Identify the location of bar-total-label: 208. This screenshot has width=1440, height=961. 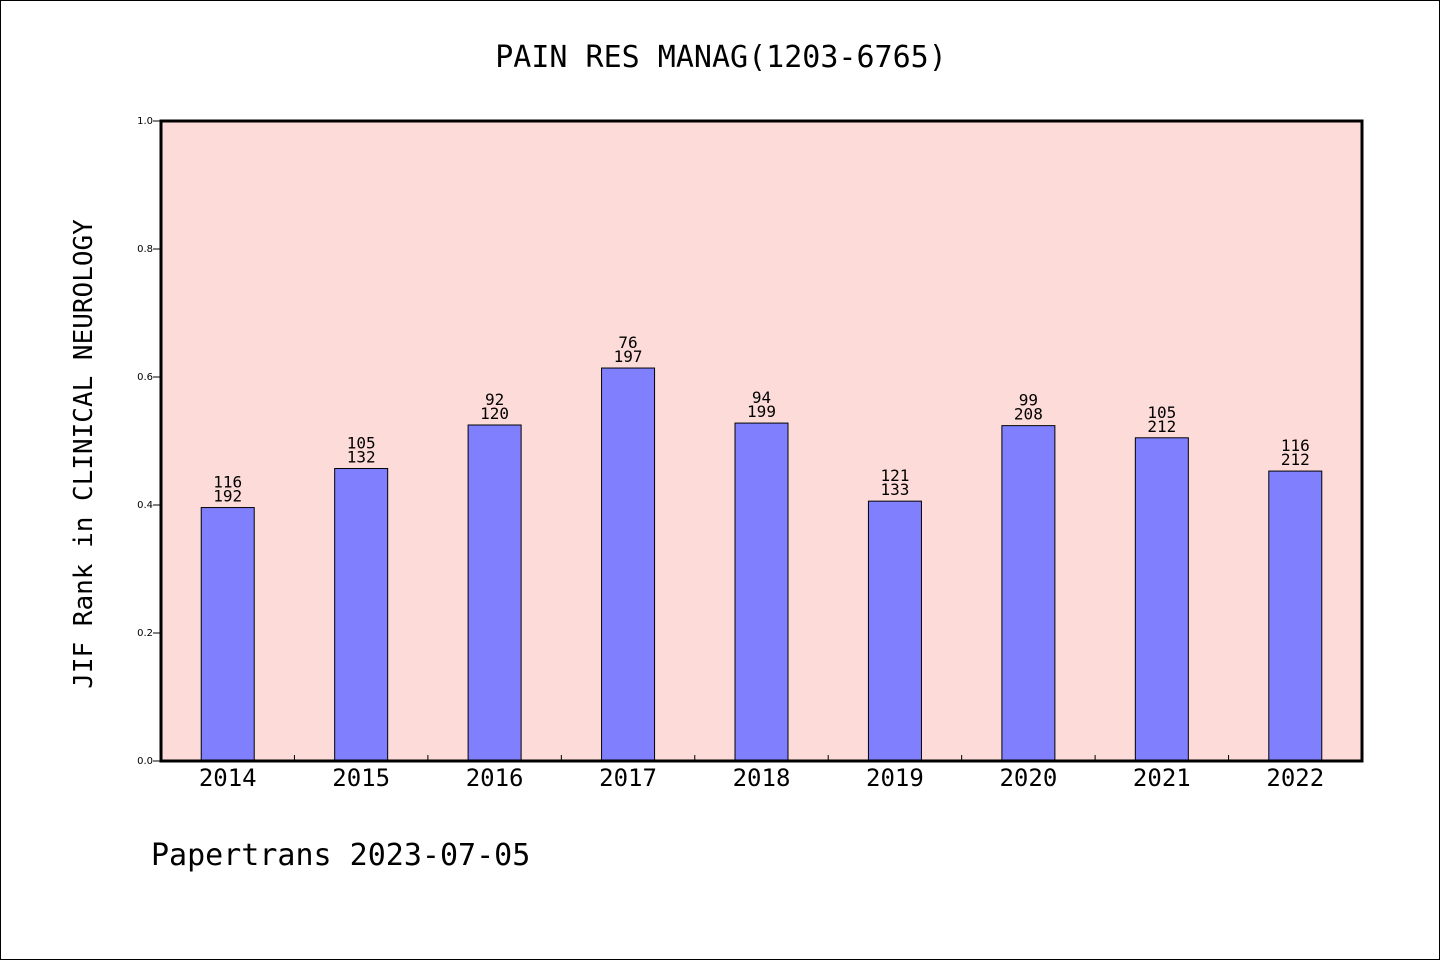
(1028, 414).